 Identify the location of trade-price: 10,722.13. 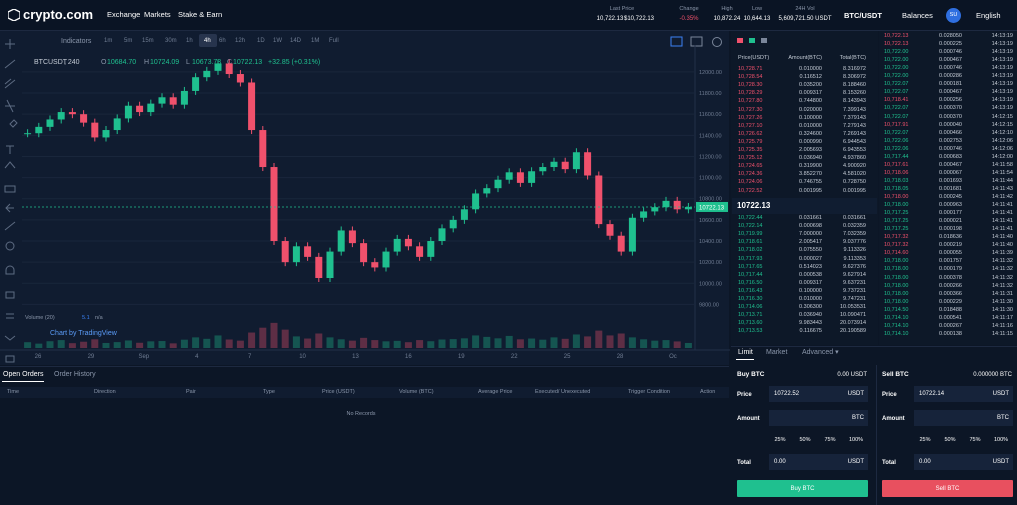
(896, 36).